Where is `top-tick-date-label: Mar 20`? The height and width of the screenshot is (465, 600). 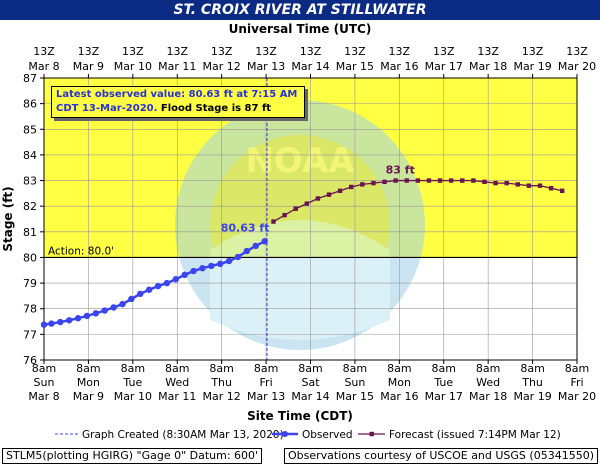
top-tick-date-label: Mar 20 is located at coordinates (577, 66).